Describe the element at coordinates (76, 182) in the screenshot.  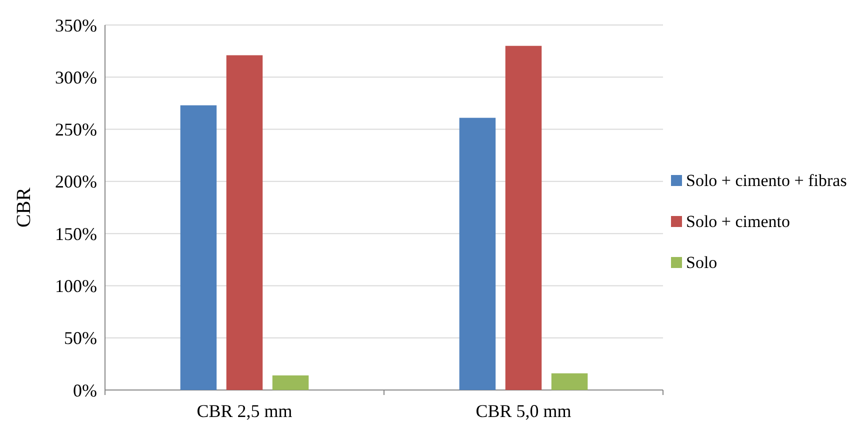
I see `y-tick-label: 200%` at that location.